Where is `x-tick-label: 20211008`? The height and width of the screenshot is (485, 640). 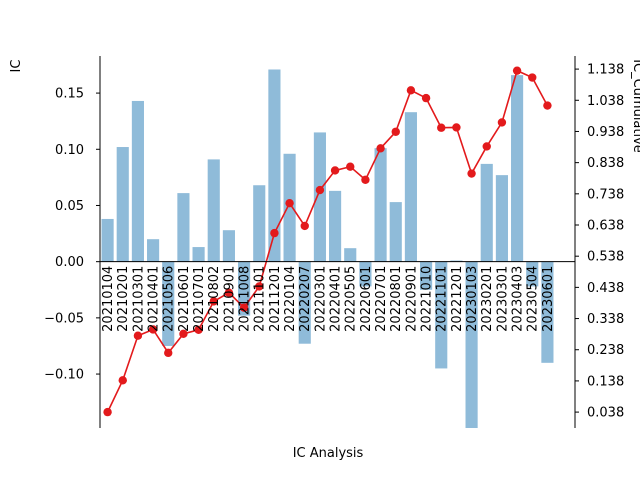
x-tick-label: 20211008 is located at coordinates (245, 299).